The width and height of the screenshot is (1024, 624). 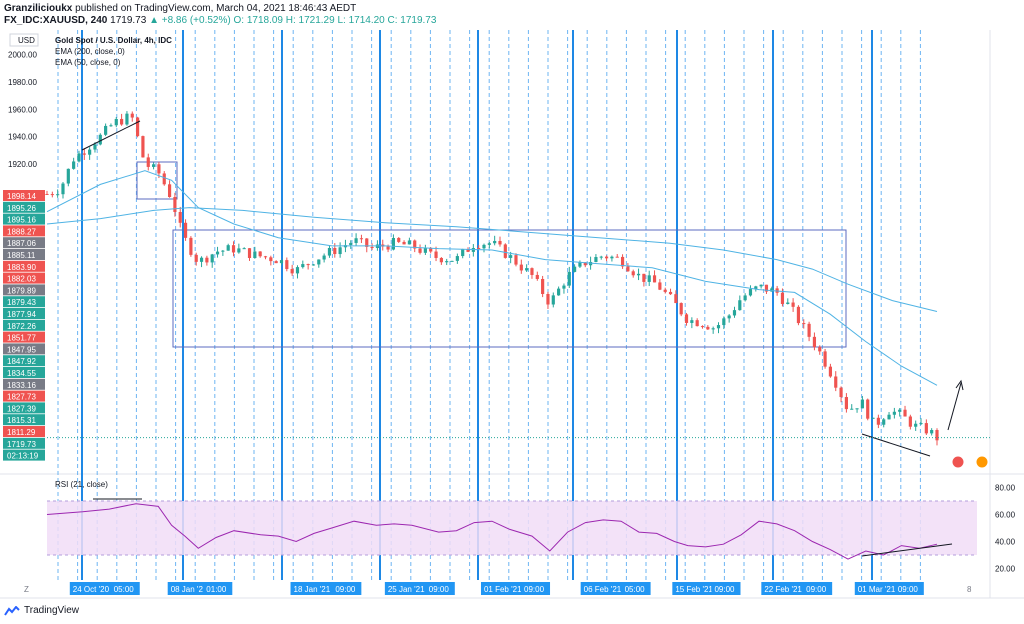 What do you see at coordinates (21, 373) in the screenshot?
I see `price-label: 1834.55` at bounding box center [21, 373].